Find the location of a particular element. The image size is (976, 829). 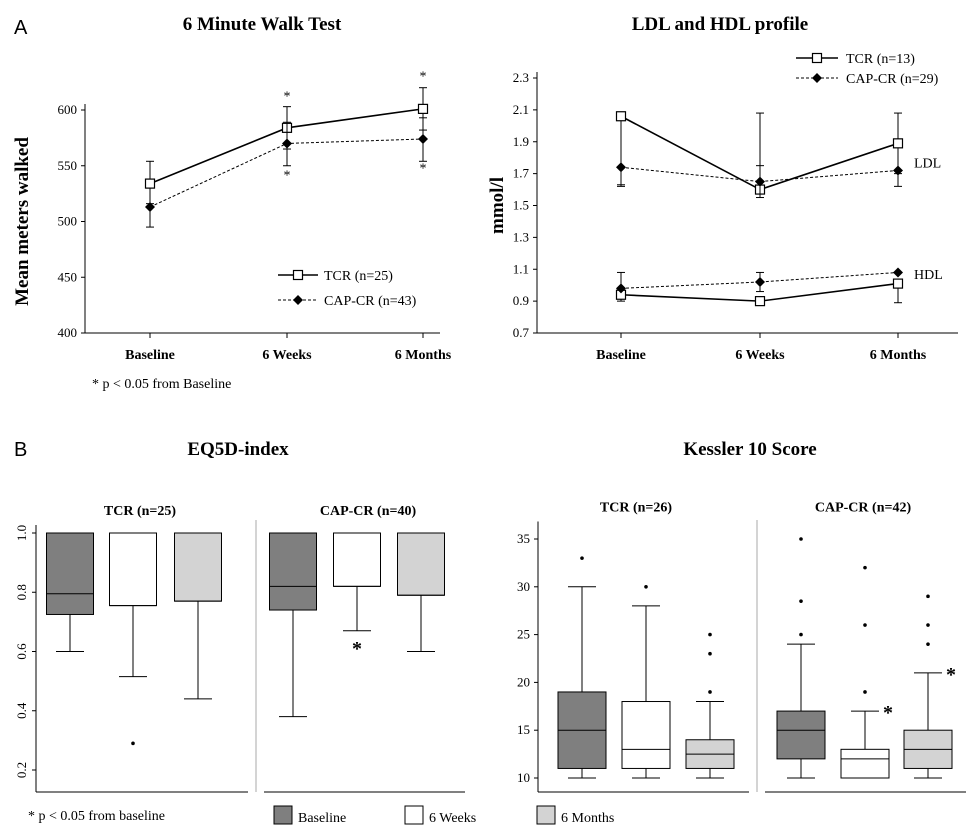

chart-title: 6 Minute Walk Test is located at coordinates (262, 24).